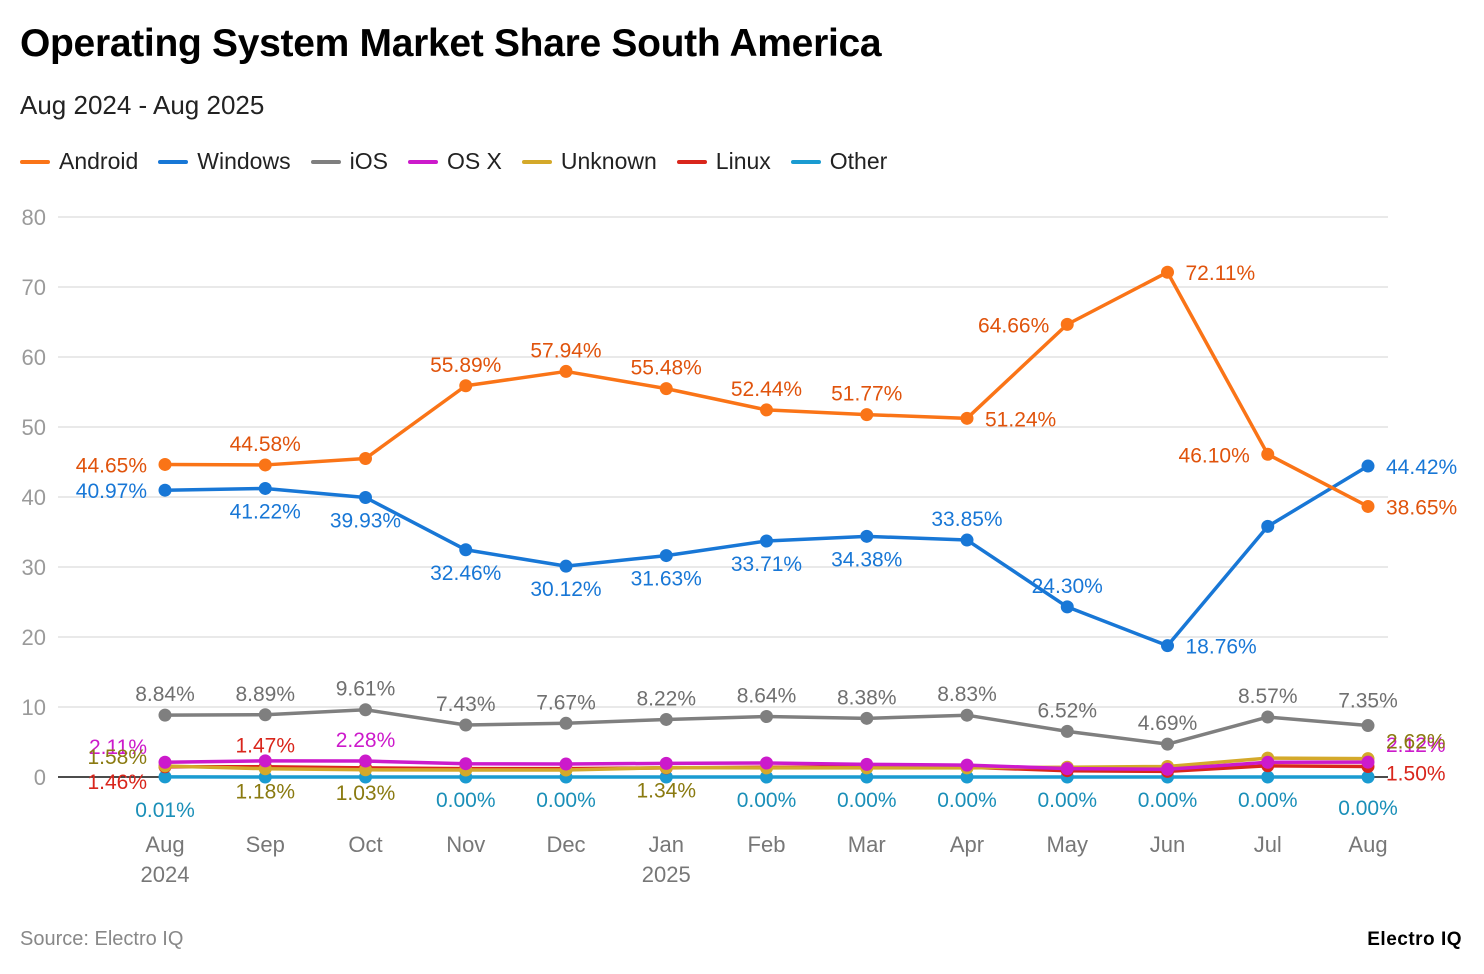 This screenshot has width=1484, height=974. Describe the element at coordinates (40, 777) in the screenshot. I see `y-tick-label: 0` at that location.